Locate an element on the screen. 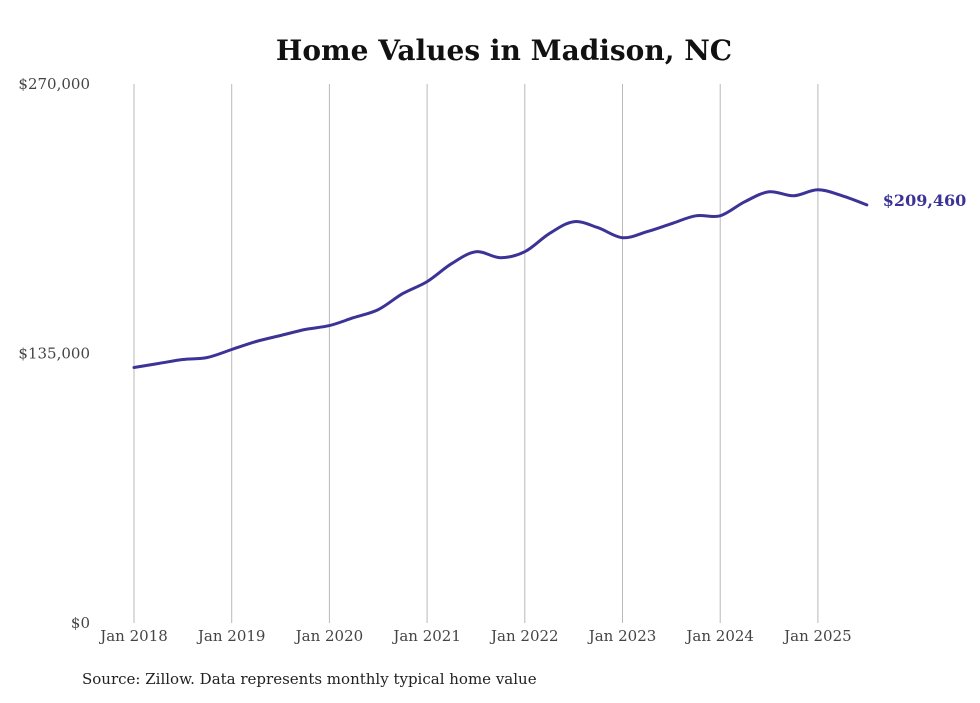  x-tick-label: Jan 2020 is located at coordinates (329, 636).